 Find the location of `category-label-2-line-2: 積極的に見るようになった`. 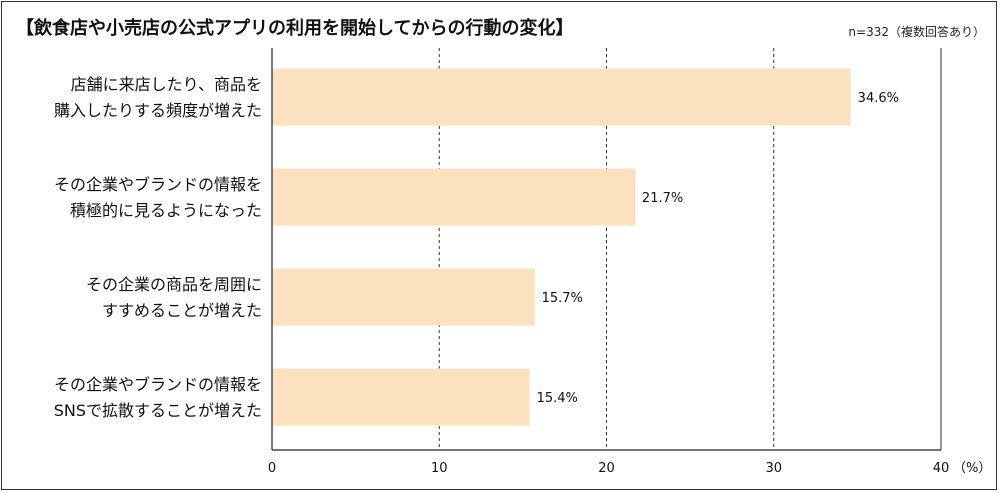

category-label-2-line-2: 積極的に見るようになった is located at coordinates (166, 210).